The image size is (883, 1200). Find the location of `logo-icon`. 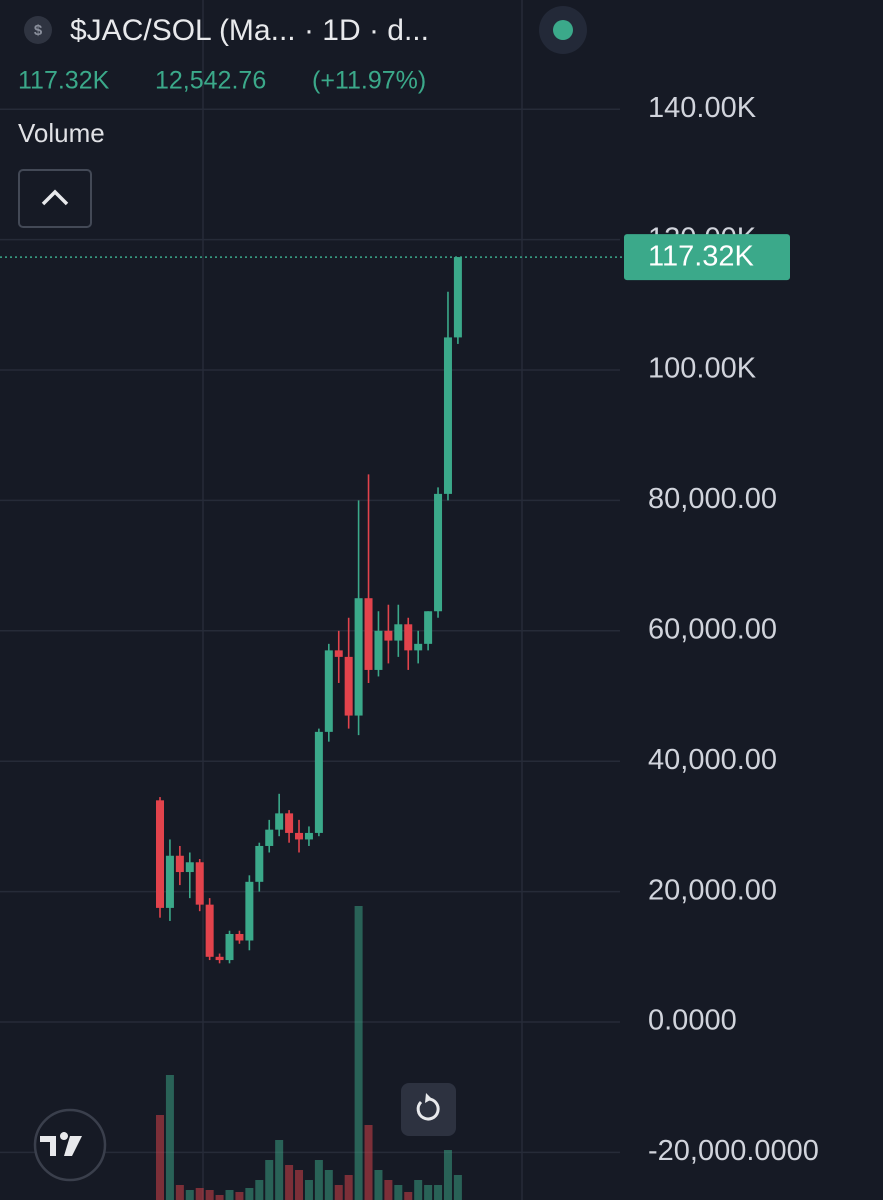

logo-icon is located at coordinates (61, 1144).